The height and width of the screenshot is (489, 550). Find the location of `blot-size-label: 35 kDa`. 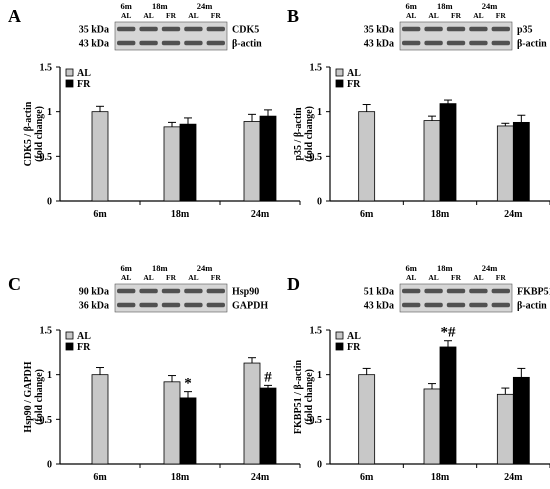

blot-size-label: 35 kDa is located at coordinates (379, 30).